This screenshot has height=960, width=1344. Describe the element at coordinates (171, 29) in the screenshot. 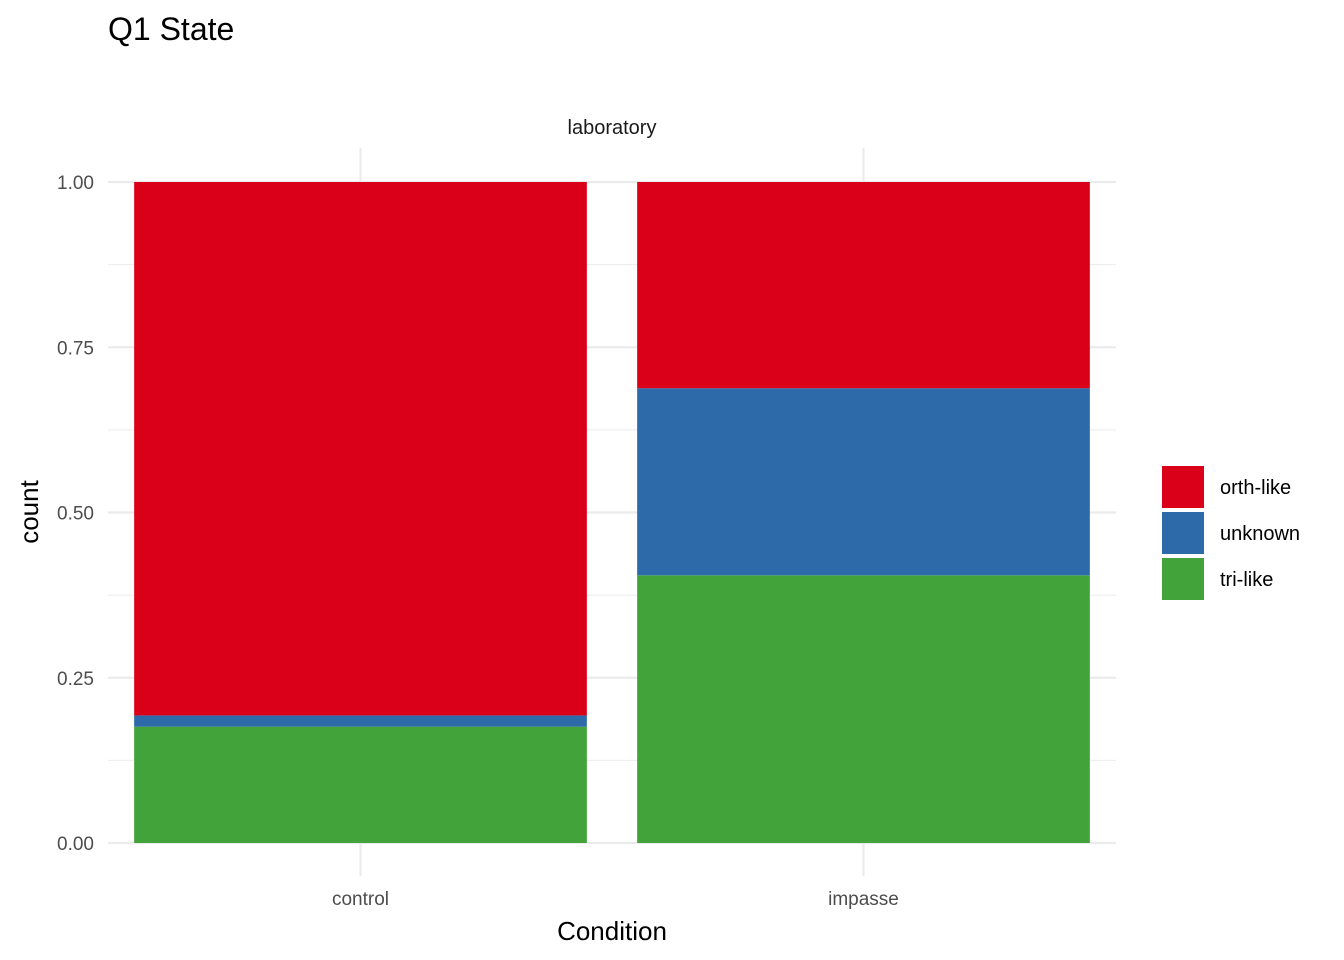

I see `chart-title: Q1 State` at that location.